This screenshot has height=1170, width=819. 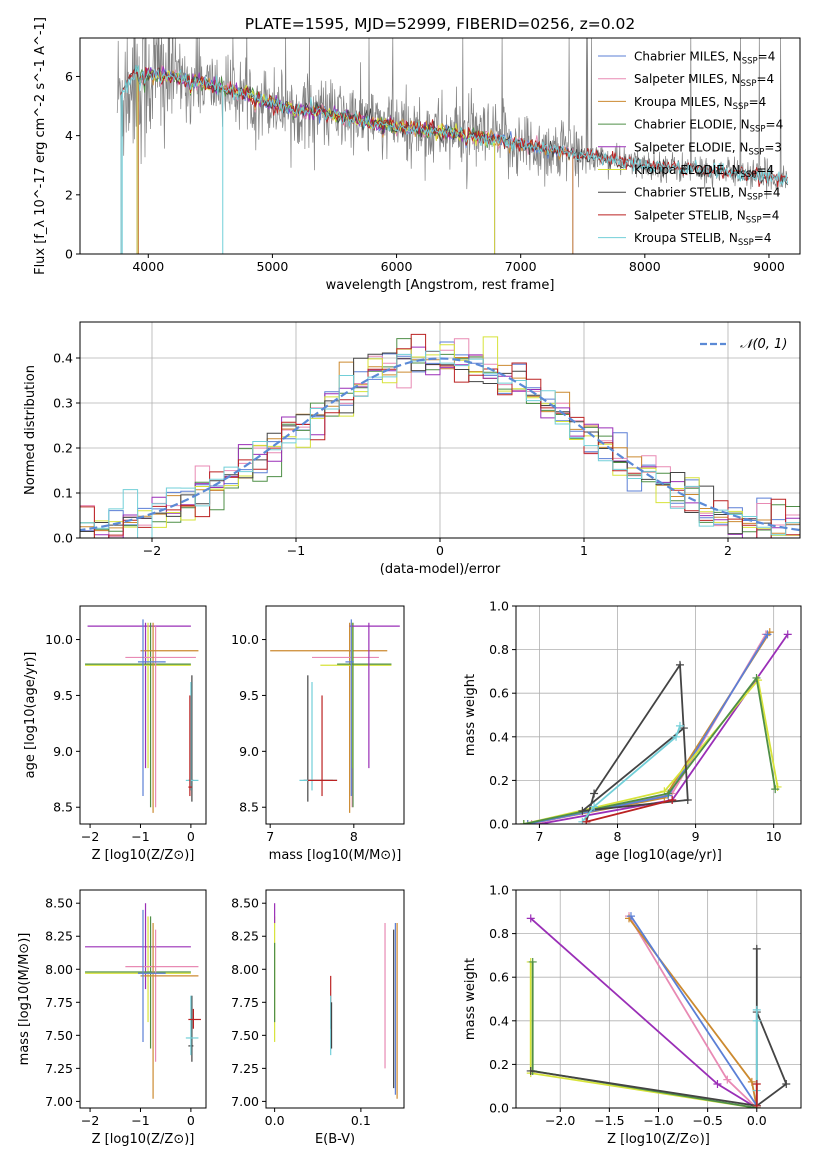 What do you see at coordinates (704, 58) in the screenshot?
I see `legend-label: Chabrier MILES, NSSP=4` at bounding box center [704, 58].